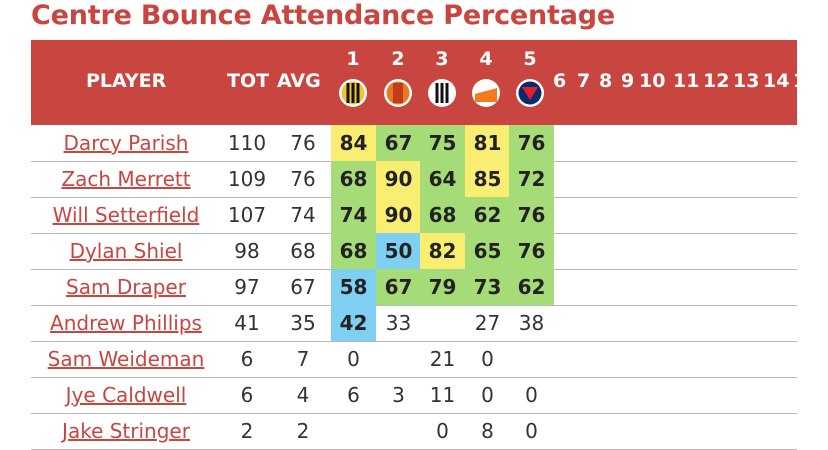 The image size is (828, 450). What do you see at coordinates (442, 59) in the screenshot?
I see `round-header-3: 3` at bounding box center [442, 59].